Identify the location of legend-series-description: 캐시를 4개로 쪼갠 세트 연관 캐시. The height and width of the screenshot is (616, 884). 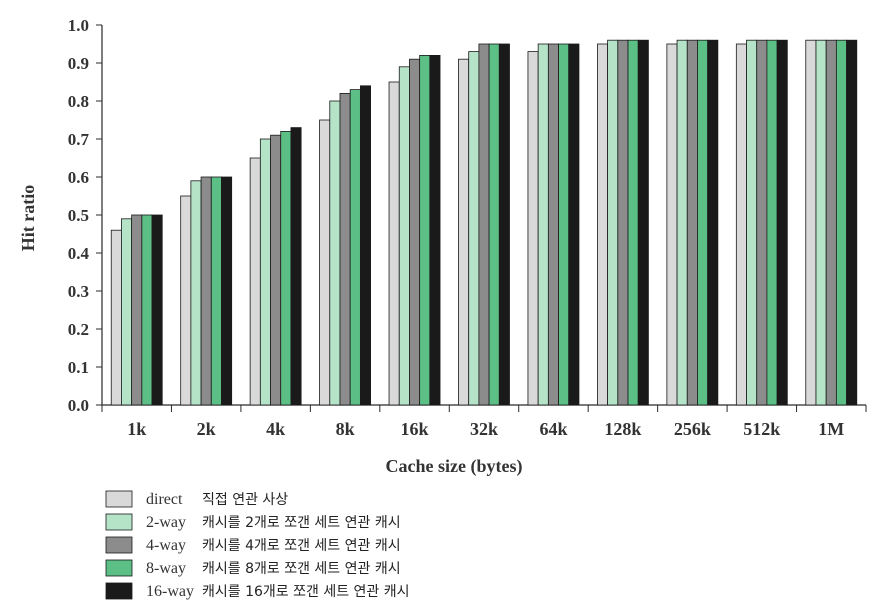
(301, 546).